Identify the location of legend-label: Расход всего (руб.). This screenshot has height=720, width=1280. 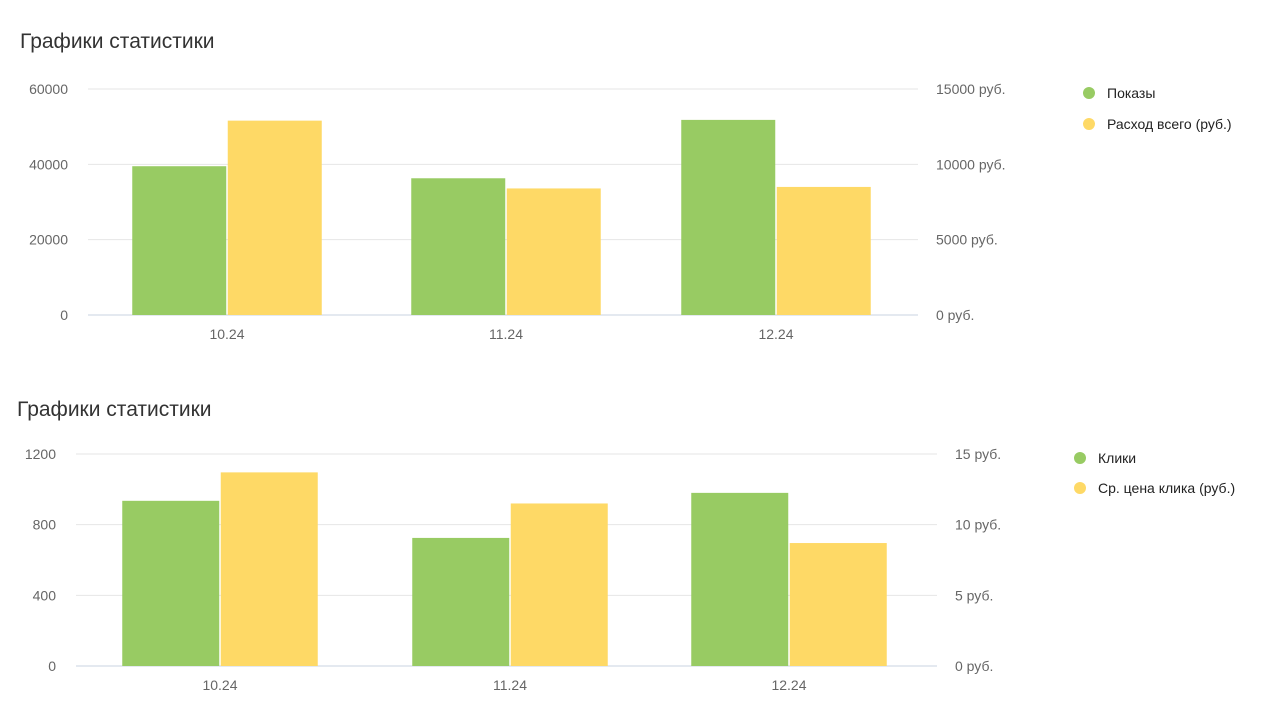
(1169, 124).